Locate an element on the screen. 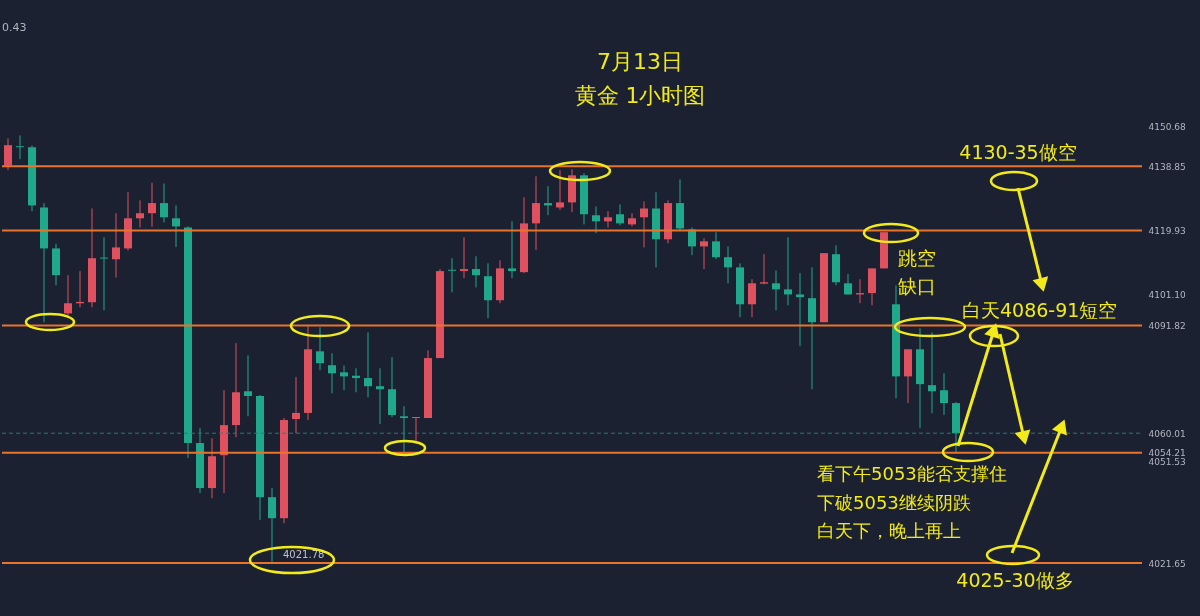 Image resolution: width=1200 pixels, height=616 pixels. annotation: 白天下，晚上再上 is located at coordinates (889, 530).